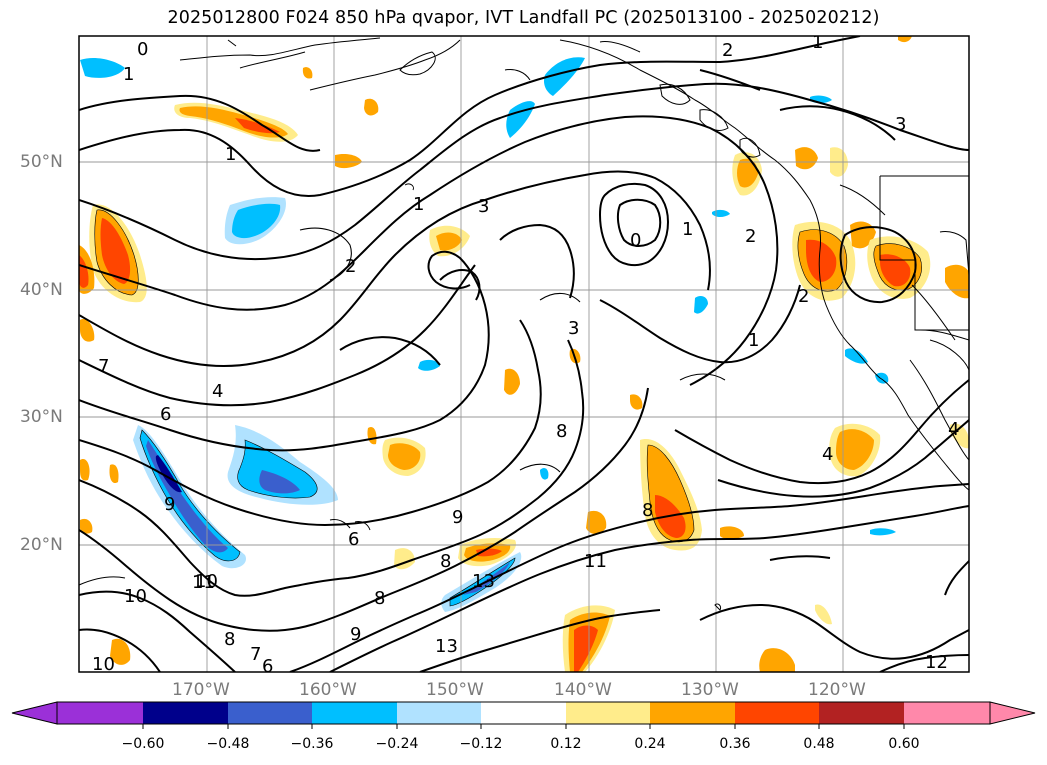  What do you see at coordinates (650, 744) in the screenshot?
I see `colorbar-tick-label: 0.24` at bounding box center [650, 744].